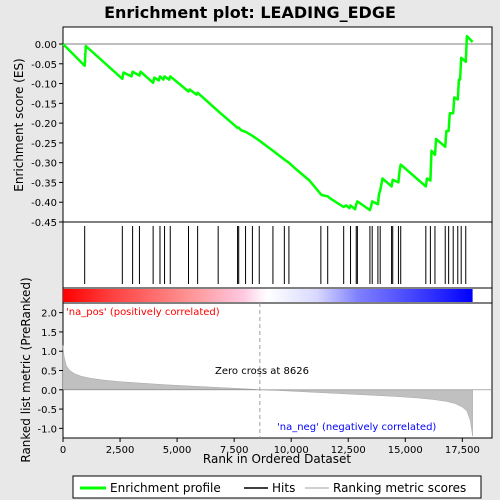  What do you see at coordinates (26, 369) in the screenshot?
I see `ranking-axis-label: Ranked list metric (PreRanked)` at bounding box center [26, 369].